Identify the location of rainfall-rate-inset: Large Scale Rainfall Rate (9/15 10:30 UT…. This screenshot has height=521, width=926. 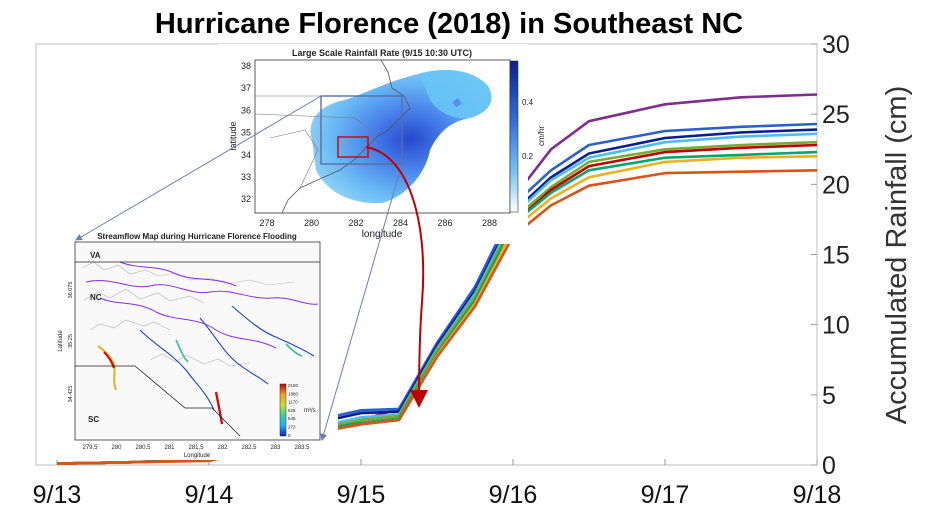
(382, 144).